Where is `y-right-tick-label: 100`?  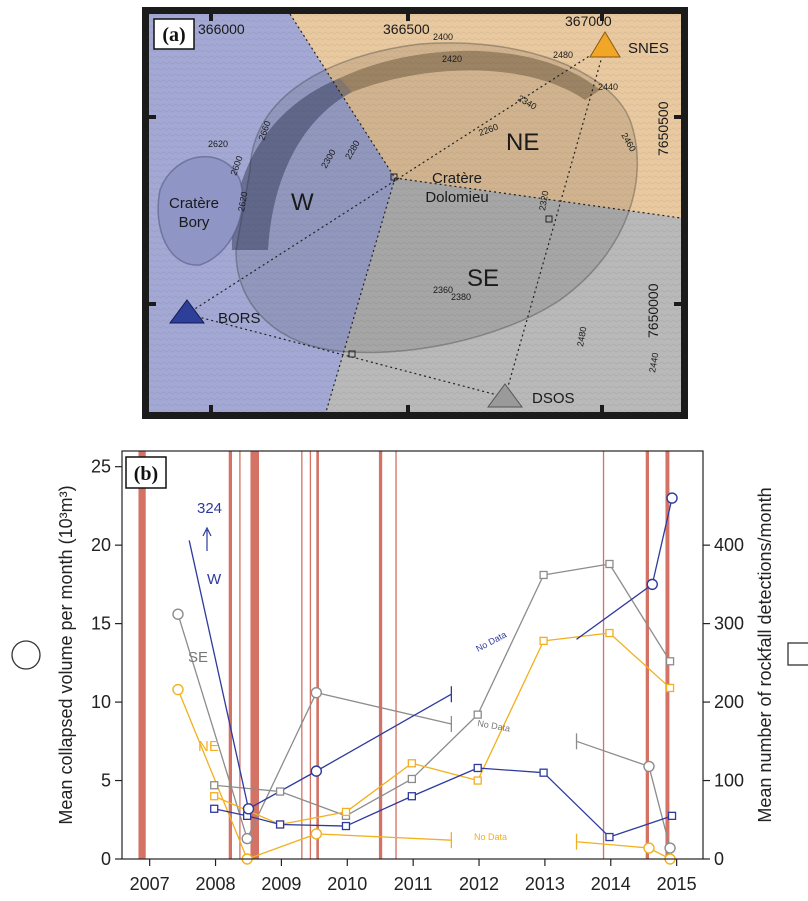
y-right-tick-label: 100 is located at coordinates (729, 781).